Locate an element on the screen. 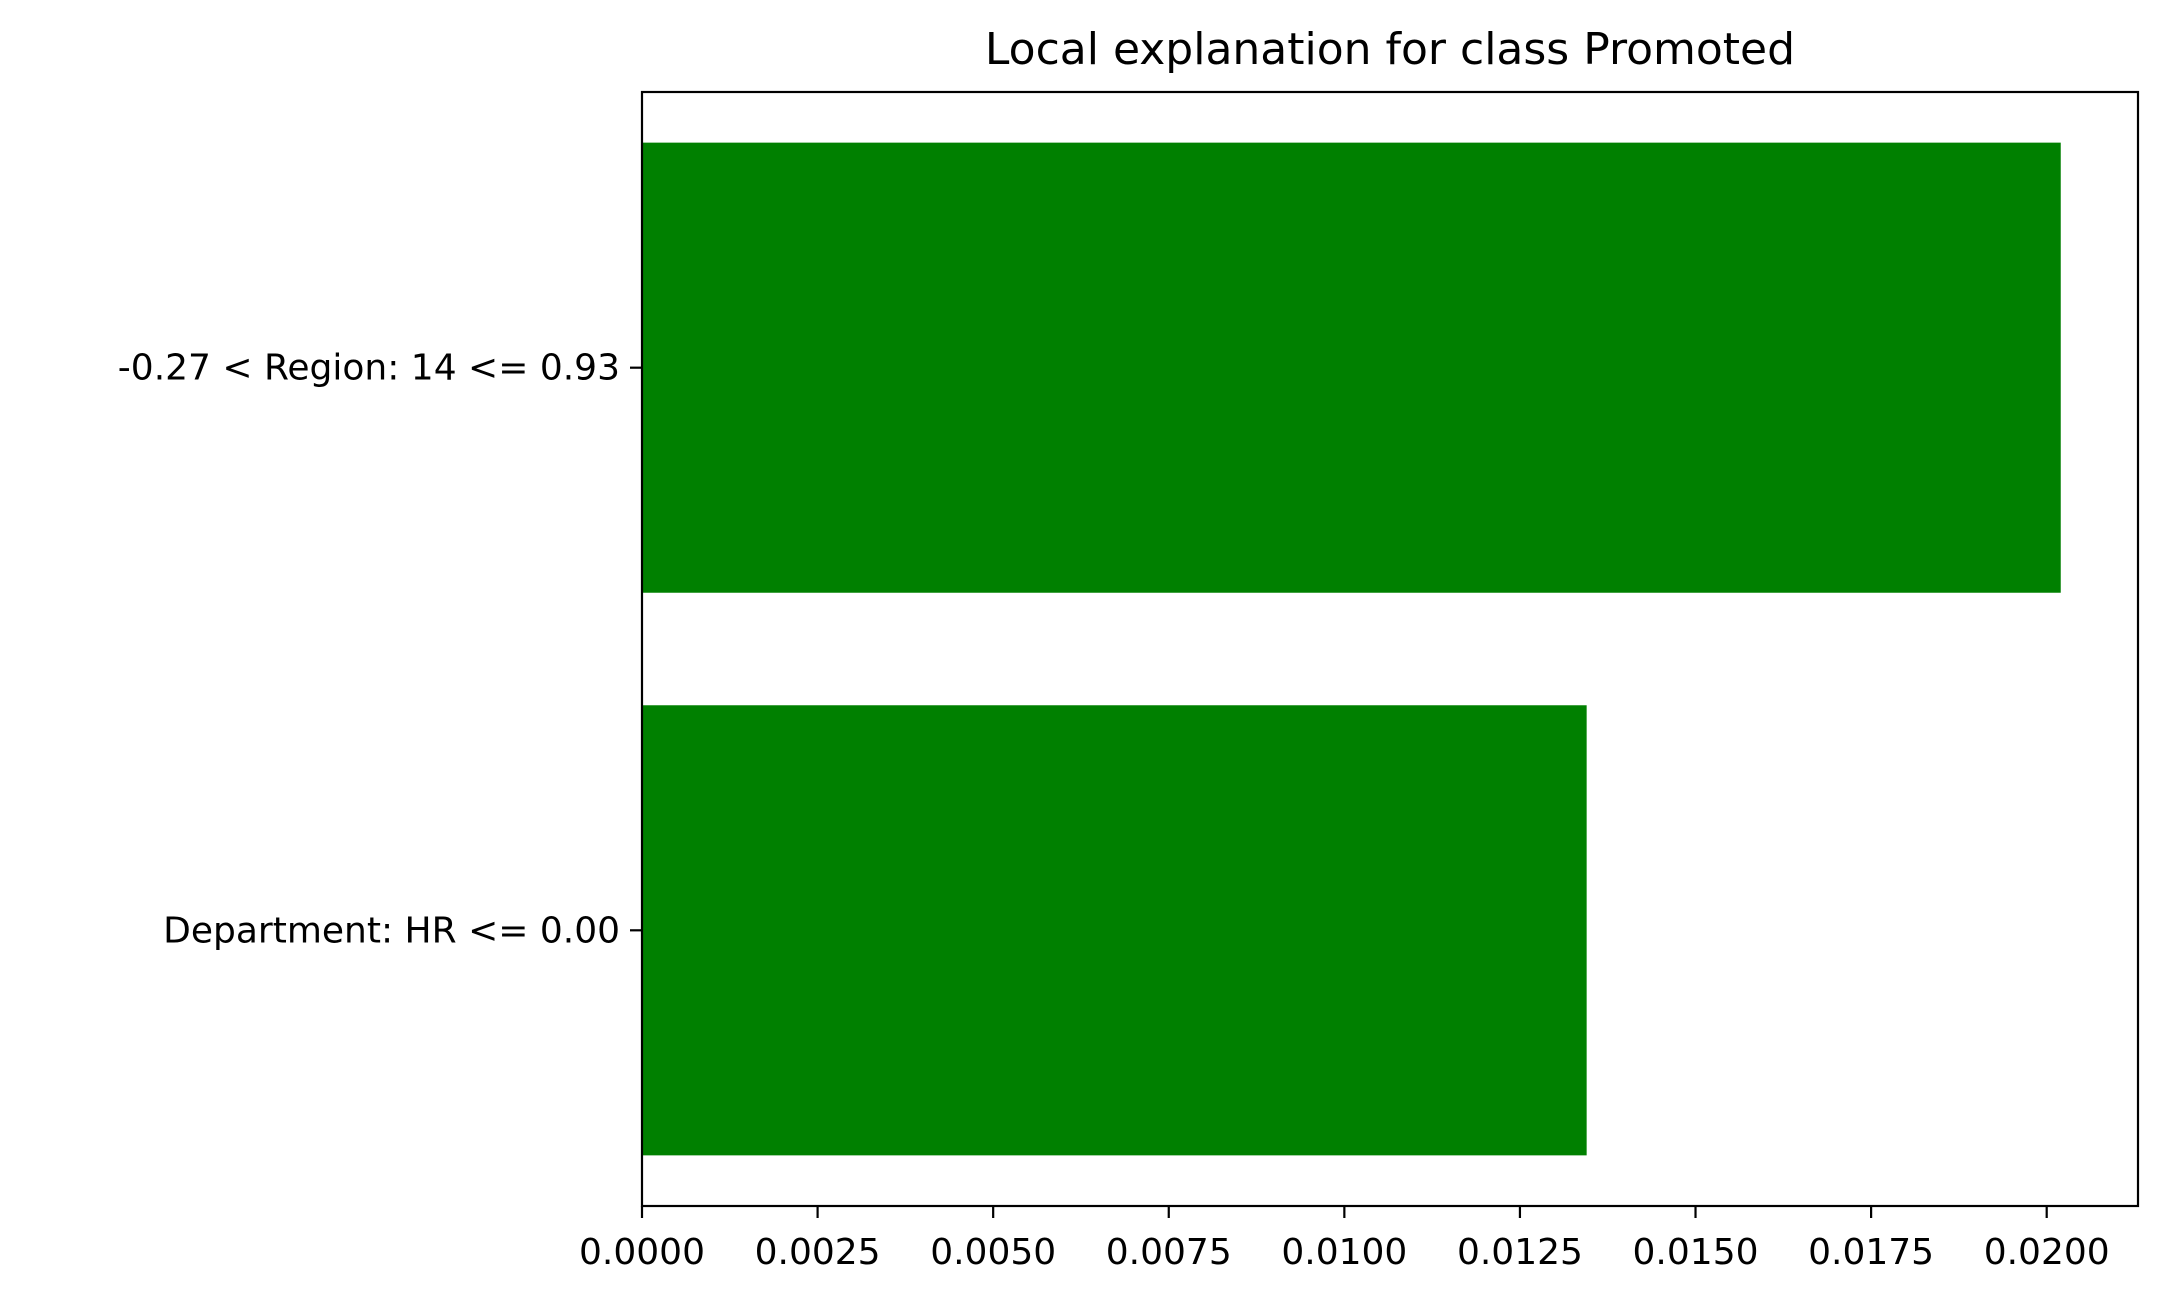 The image size is (2157, 1302). y-tick-label-1: -0.27 < Region: 14 <= 0.93 is located at coordinates (369, 368).